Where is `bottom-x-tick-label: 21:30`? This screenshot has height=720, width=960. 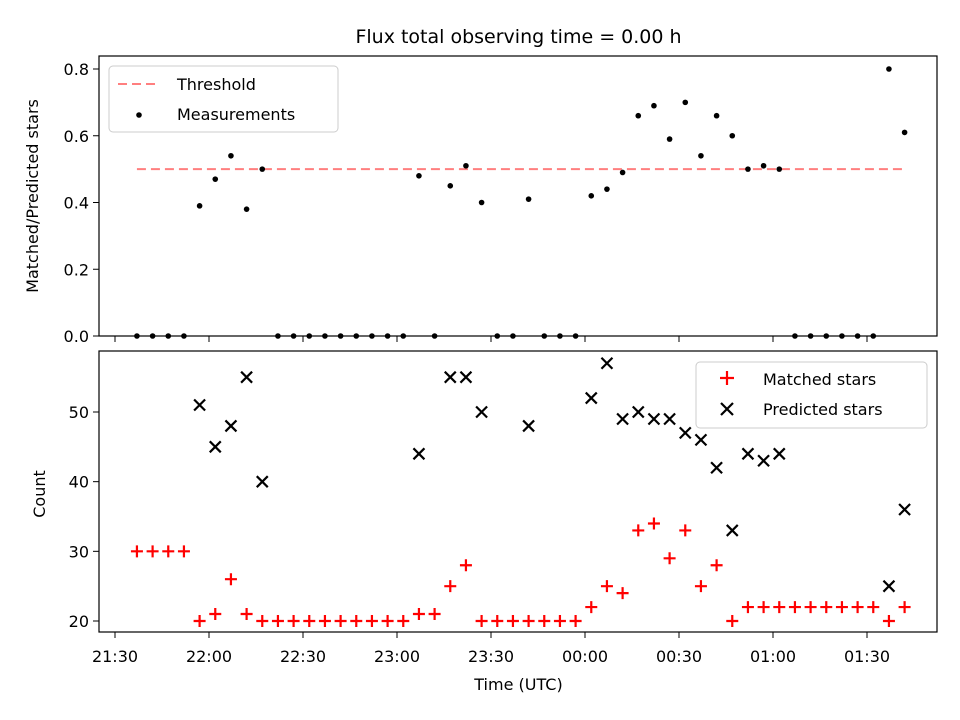 bottom-x-tick-label: 21:30 is located at coordinates (115, 656).